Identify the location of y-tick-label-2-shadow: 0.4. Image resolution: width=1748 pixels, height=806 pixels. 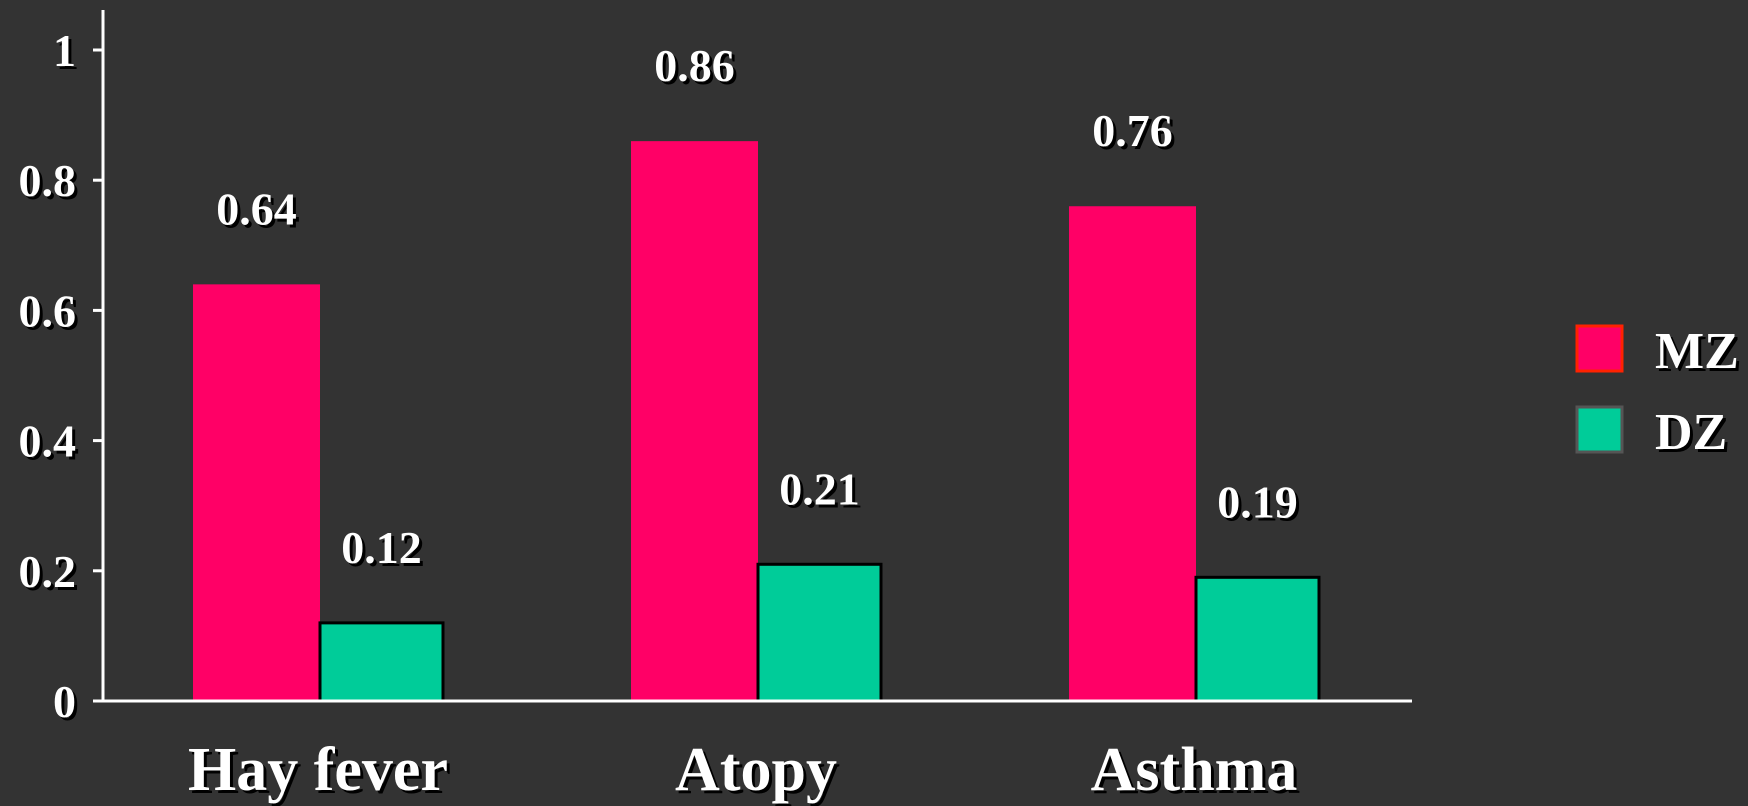
(51, 444).